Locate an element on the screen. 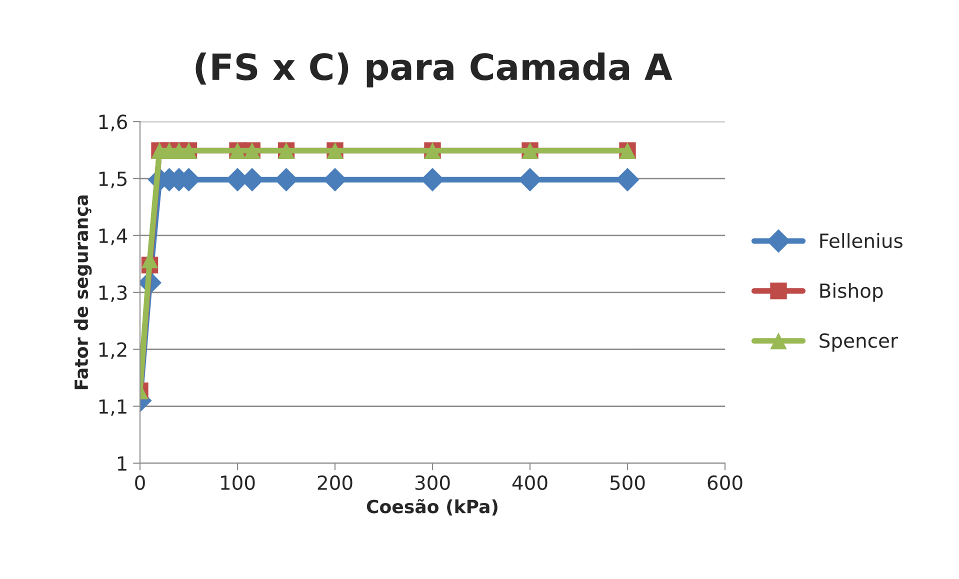  y-tick-label: 1,2 is located at coordinates (112, 350).